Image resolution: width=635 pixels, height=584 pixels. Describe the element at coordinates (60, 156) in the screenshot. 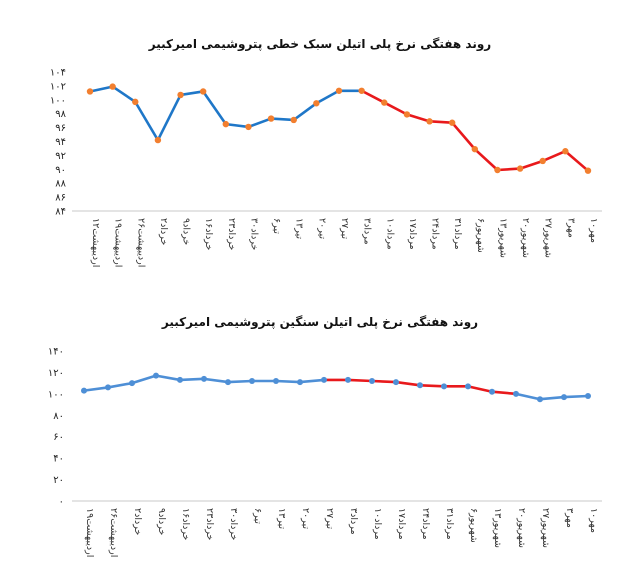

I see `chart-1-y-tick-label: ۹۲` at that location.